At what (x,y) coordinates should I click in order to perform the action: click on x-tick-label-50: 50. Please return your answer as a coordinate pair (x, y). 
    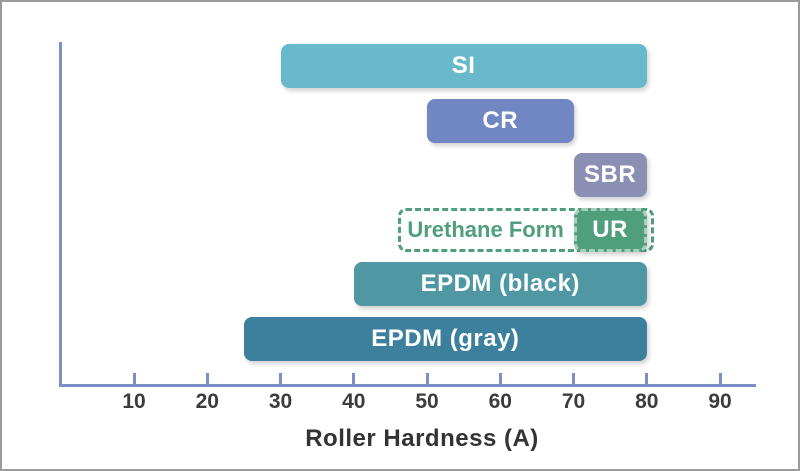
    Looking at the image, I should click on (427, 401).